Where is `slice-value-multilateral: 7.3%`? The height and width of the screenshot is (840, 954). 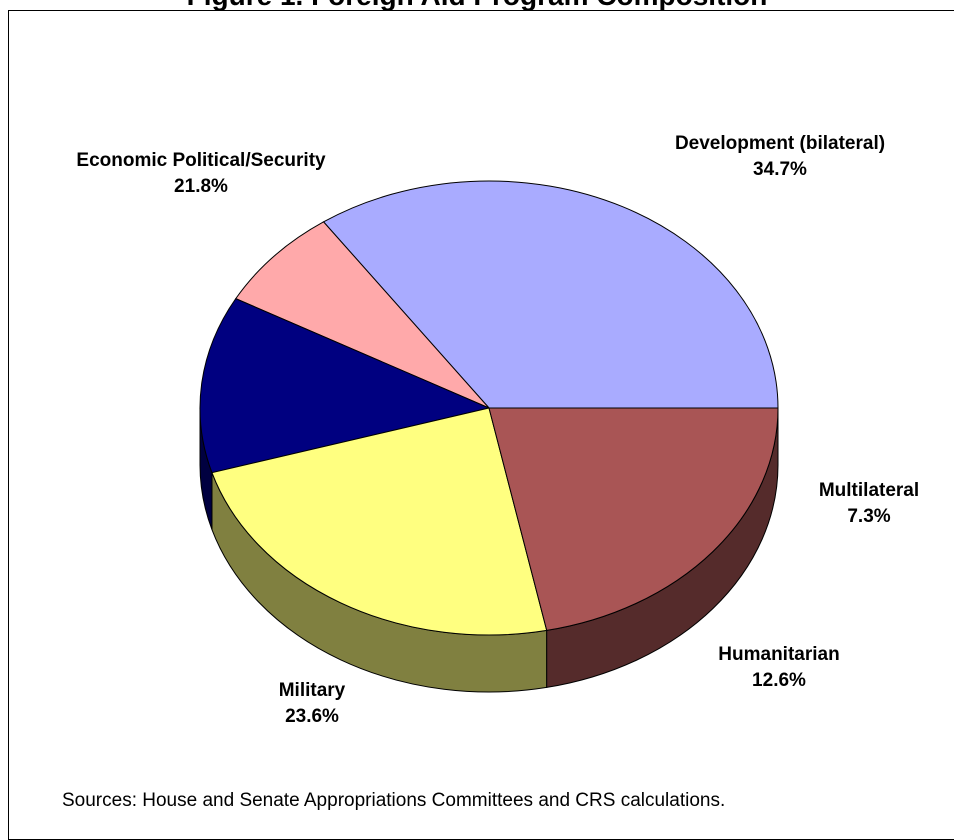
slice-value-multilateral: 7.3% is located at coordinates (869, 516).